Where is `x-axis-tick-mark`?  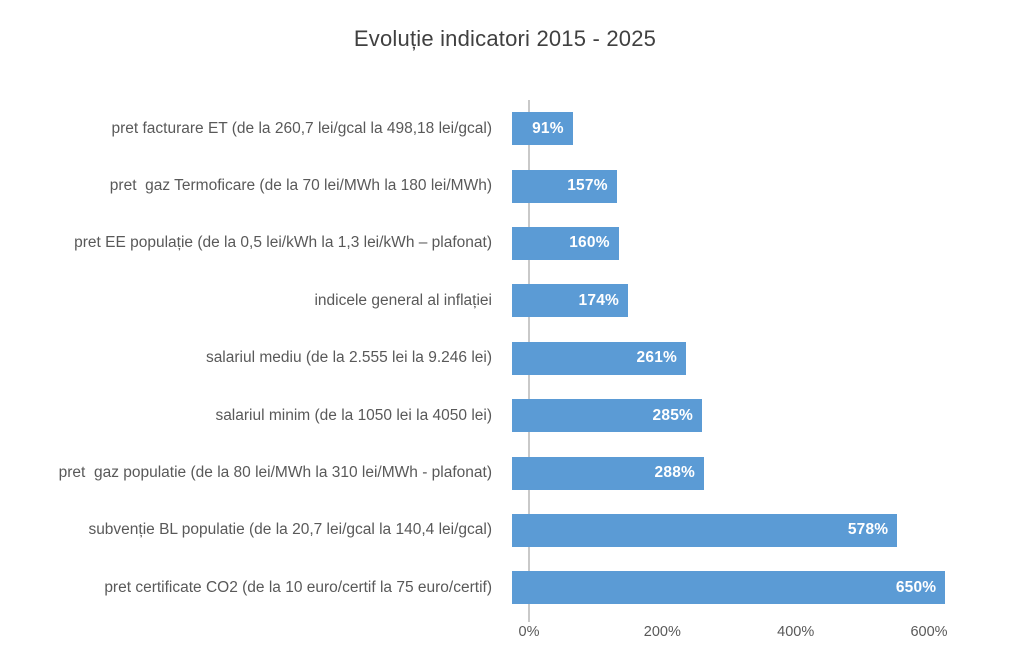 x-axis-tick-mark is located at coordinates (529, 619).